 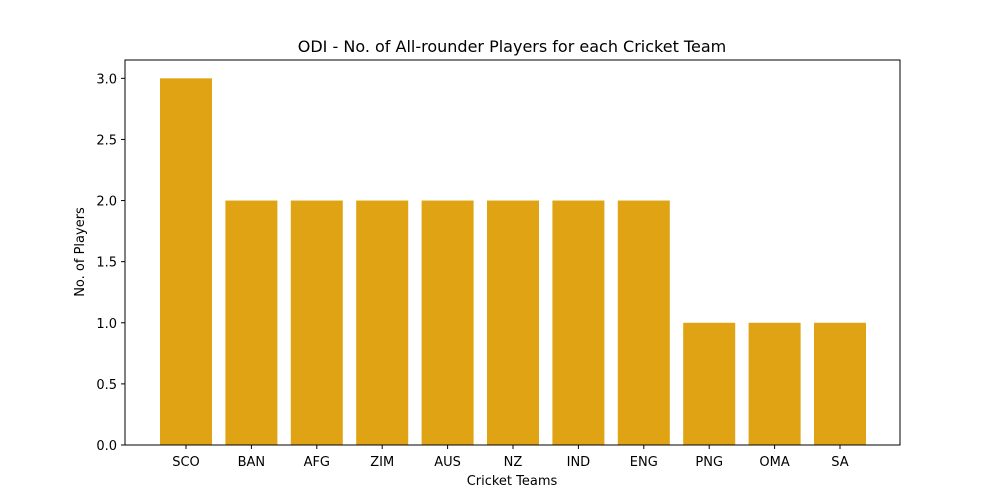 What do you see at coordinates (709, 383) in the screenshot?
I see `bar-png` at bounding box center [709, 383].